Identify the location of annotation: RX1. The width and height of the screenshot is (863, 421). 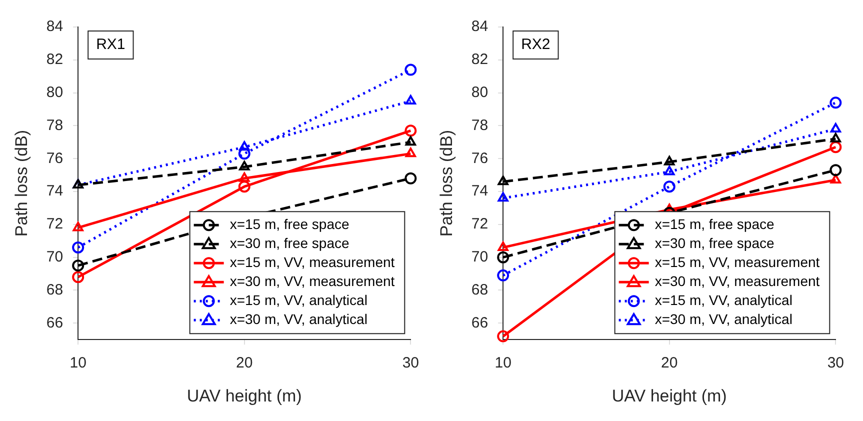
(111, 45).